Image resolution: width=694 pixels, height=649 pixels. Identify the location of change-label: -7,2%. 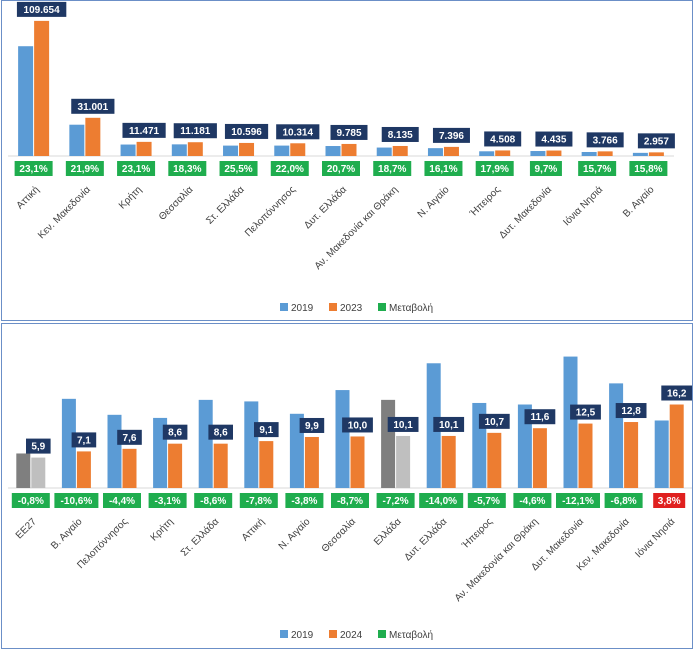
(396, 501).